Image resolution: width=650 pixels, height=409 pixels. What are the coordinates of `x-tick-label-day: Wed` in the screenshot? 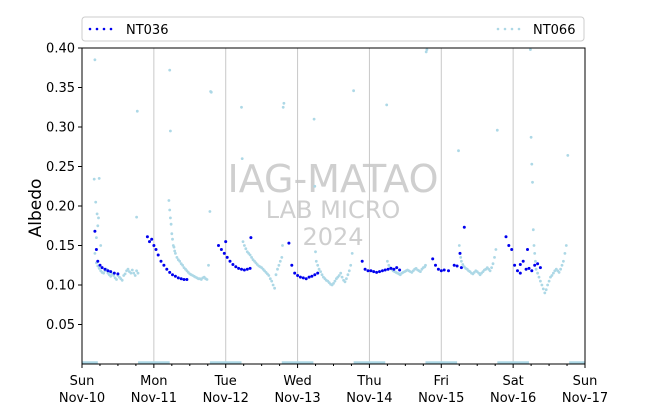 It's located at (297, 381).